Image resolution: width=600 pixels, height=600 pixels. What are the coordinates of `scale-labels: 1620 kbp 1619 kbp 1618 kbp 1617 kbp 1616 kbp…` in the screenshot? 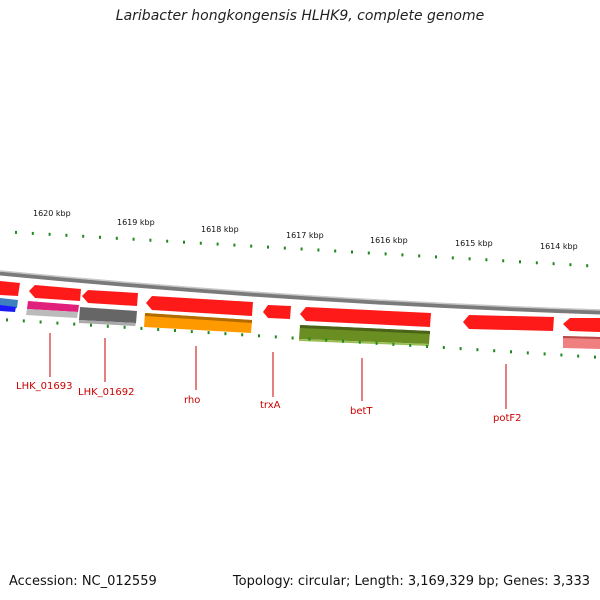 It's located at (305, 230).